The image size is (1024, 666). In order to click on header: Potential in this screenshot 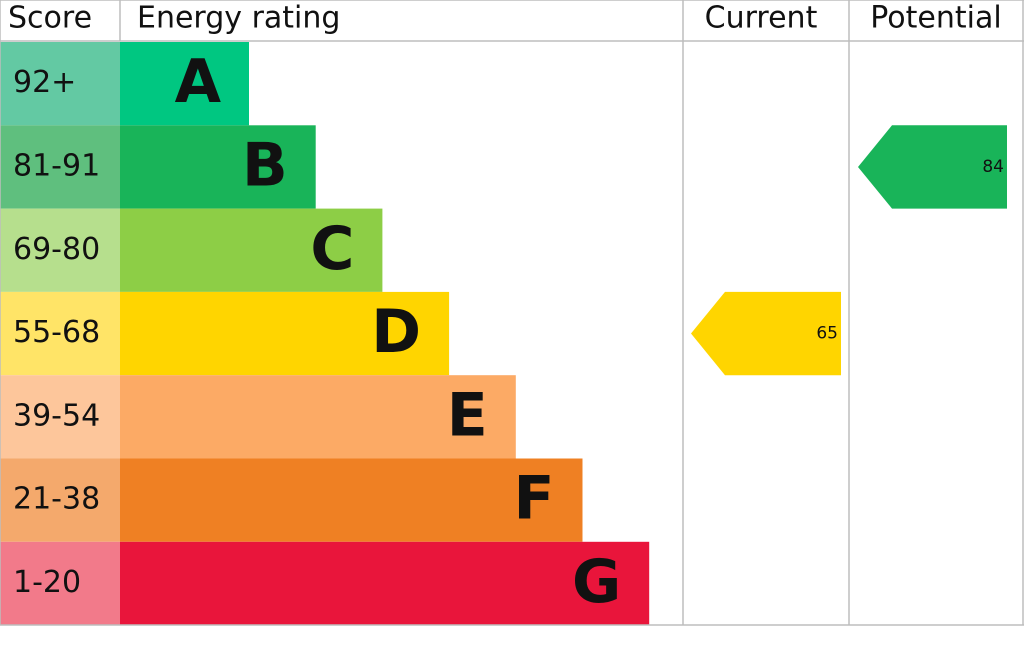, I will do `click(935, 18)`.